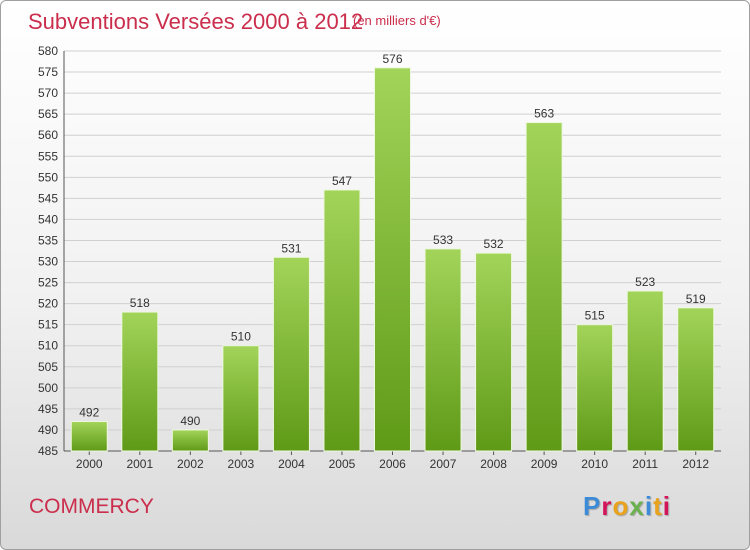  What do you see at coordinates (48, 93) in the screenshot?
I see `y-tick-label: 570` at bounding box center [48, 93].